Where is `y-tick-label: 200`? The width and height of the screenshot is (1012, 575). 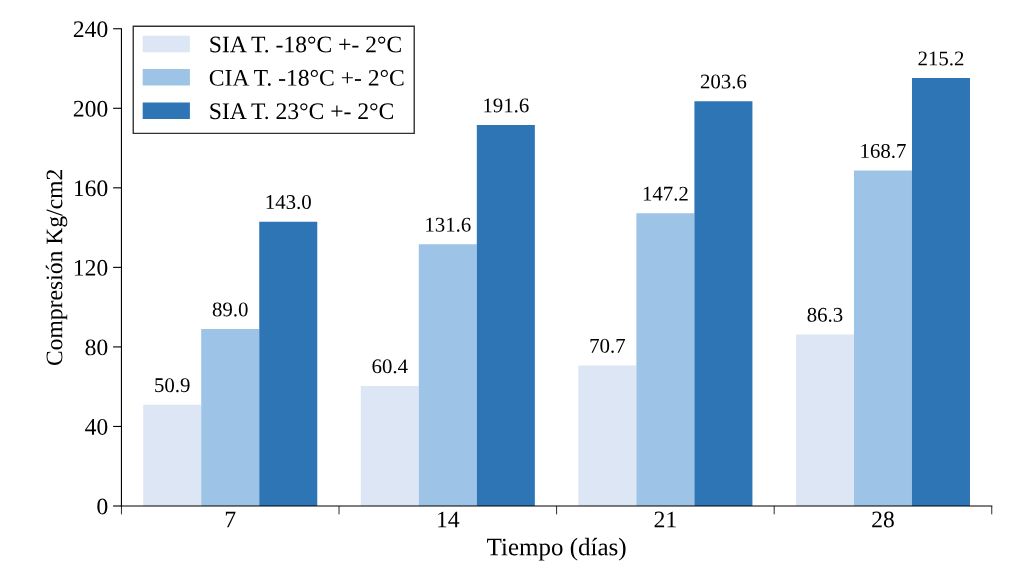 y-tick-label: 200 is located at coordinates (90, 108).